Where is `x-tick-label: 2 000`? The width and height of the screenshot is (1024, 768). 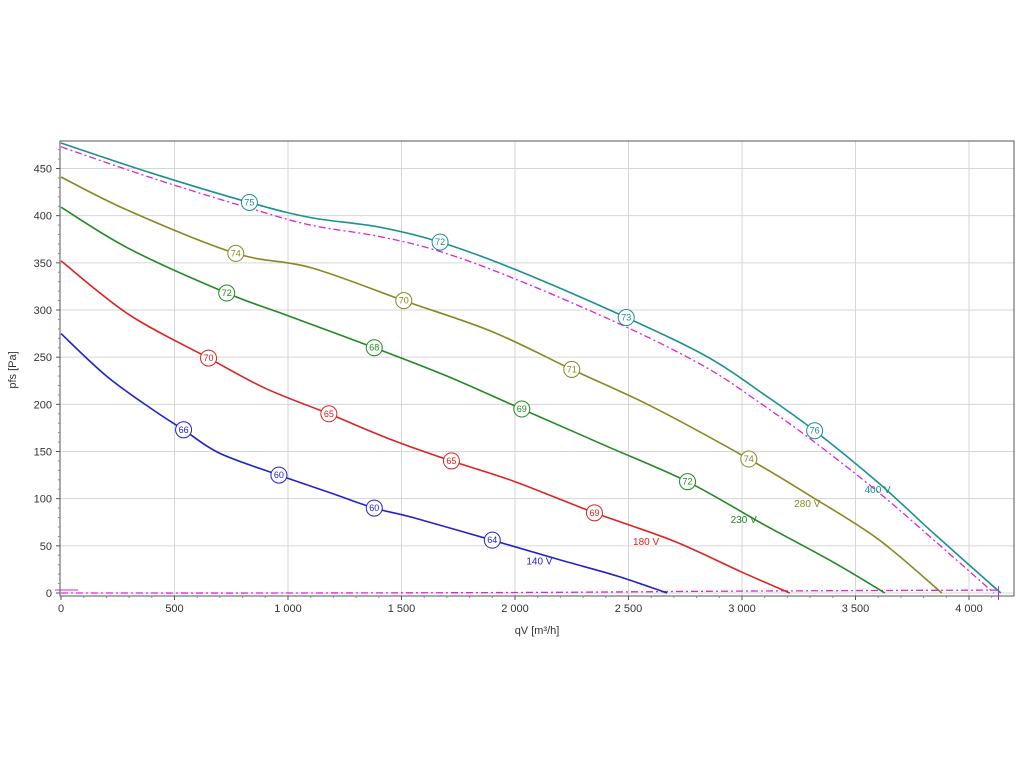 x-tick-label: 2 000 is located at coordinates (515, 609).